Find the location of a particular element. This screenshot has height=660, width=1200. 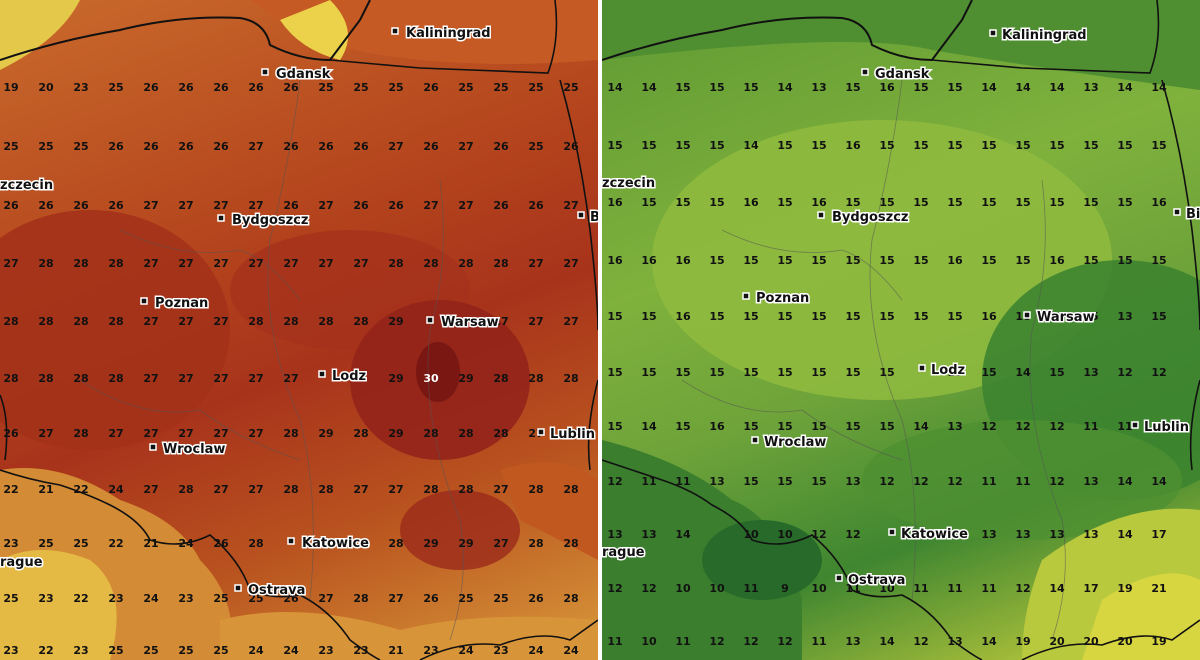

city-label-katowice: Katowice is located at coordinates (934, 534).